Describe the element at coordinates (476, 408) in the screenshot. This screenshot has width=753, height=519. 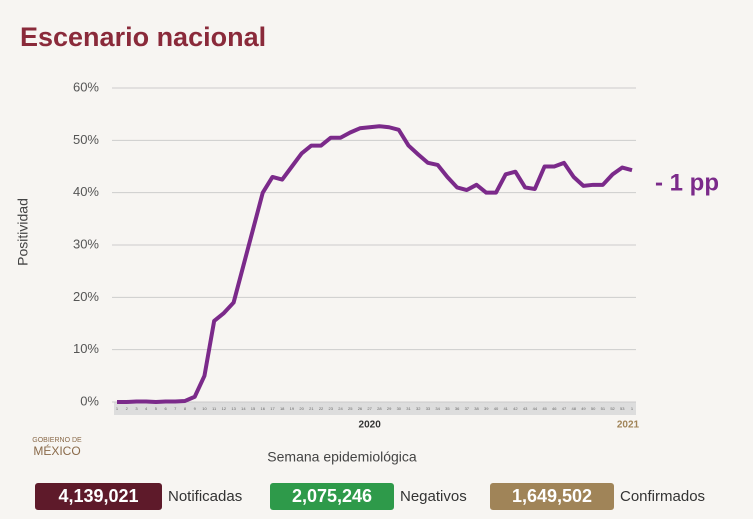
I see `x-tick-label: 38` at that location.